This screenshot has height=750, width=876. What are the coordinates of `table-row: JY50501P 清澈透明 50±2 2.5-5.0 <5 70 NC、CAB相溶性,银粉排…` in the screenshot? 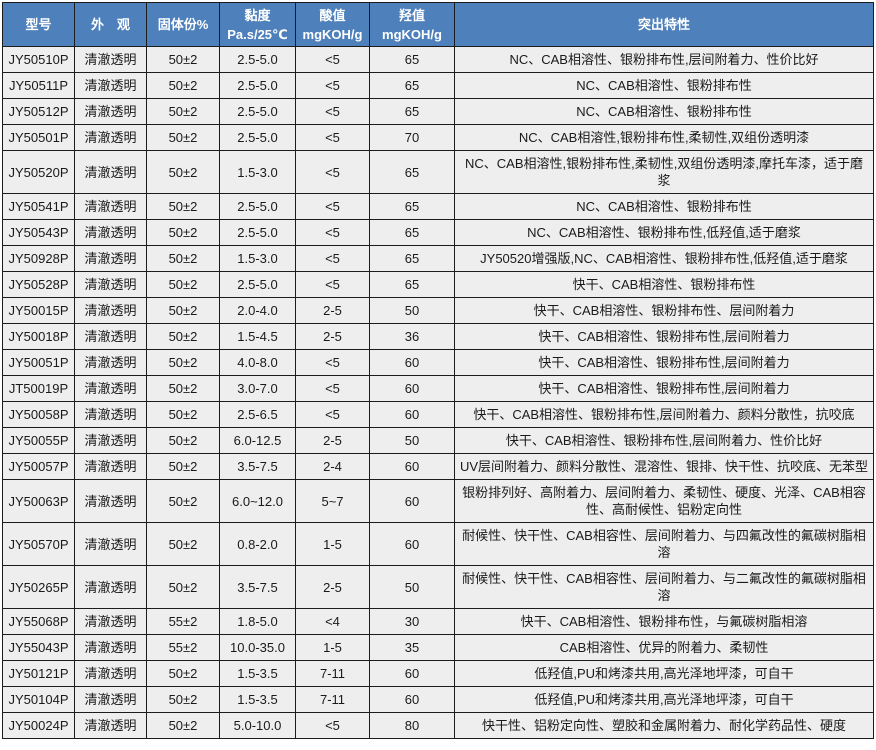 It's located at (438, 137).